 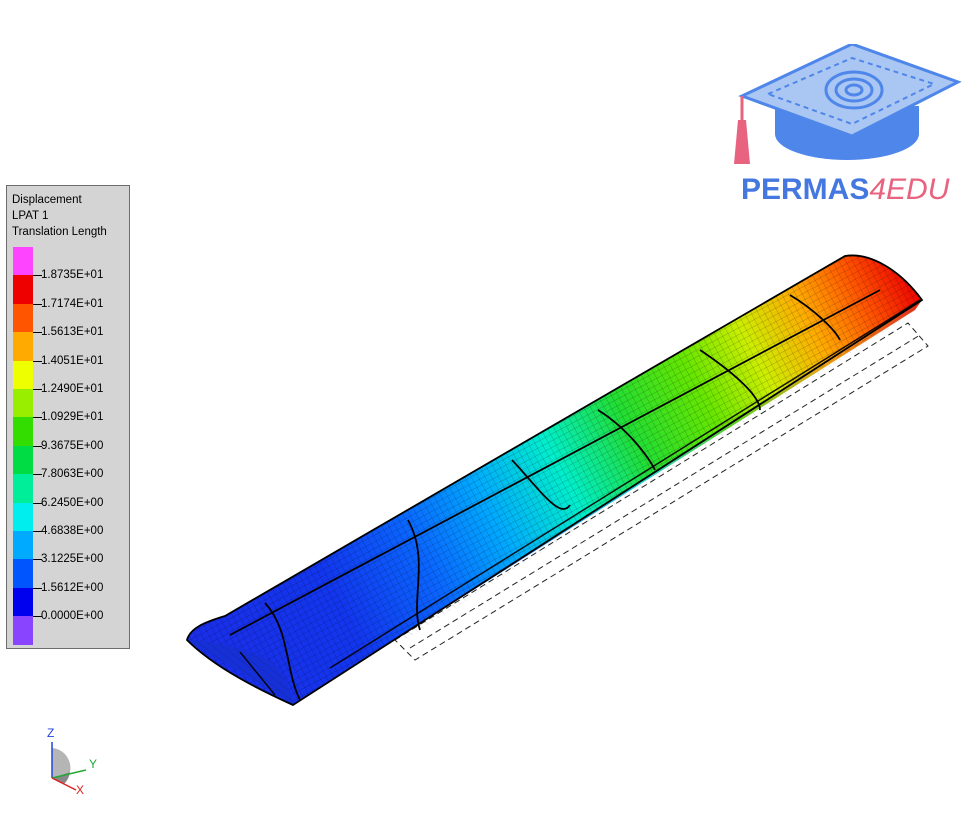 What do you see at coordinates (72, 502) in the screenshot?
I see `legend-value: 6.2450E+00` at bounding box center [72, 502].